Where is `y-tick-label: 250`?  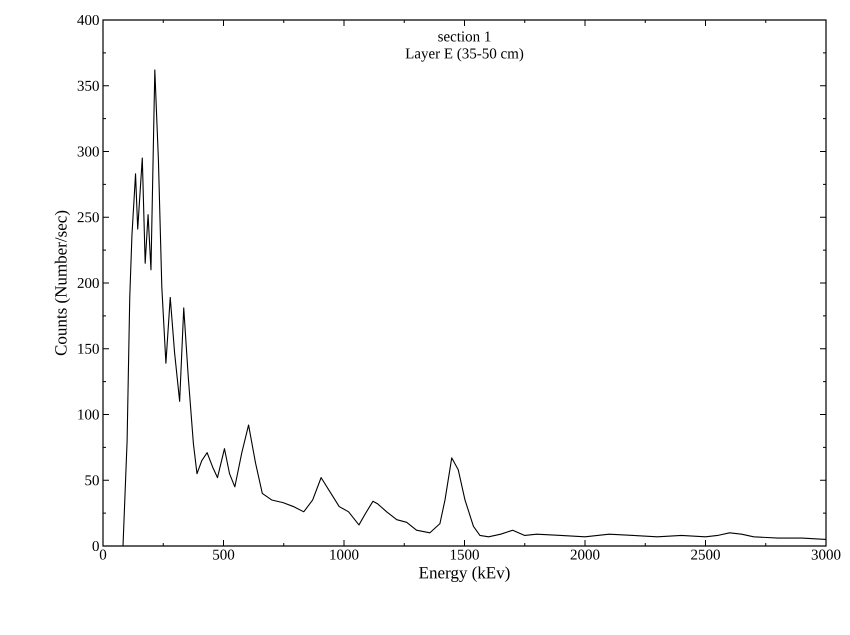
y-tick-label: 250 is located at coordinates (88, 217).